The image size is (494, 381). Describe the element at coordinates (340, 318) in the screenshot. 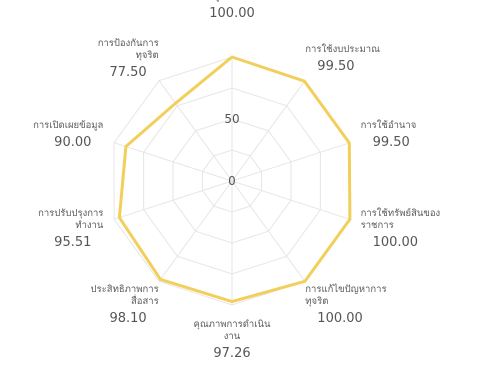

I see `value-label-5: 100.00` at that location.